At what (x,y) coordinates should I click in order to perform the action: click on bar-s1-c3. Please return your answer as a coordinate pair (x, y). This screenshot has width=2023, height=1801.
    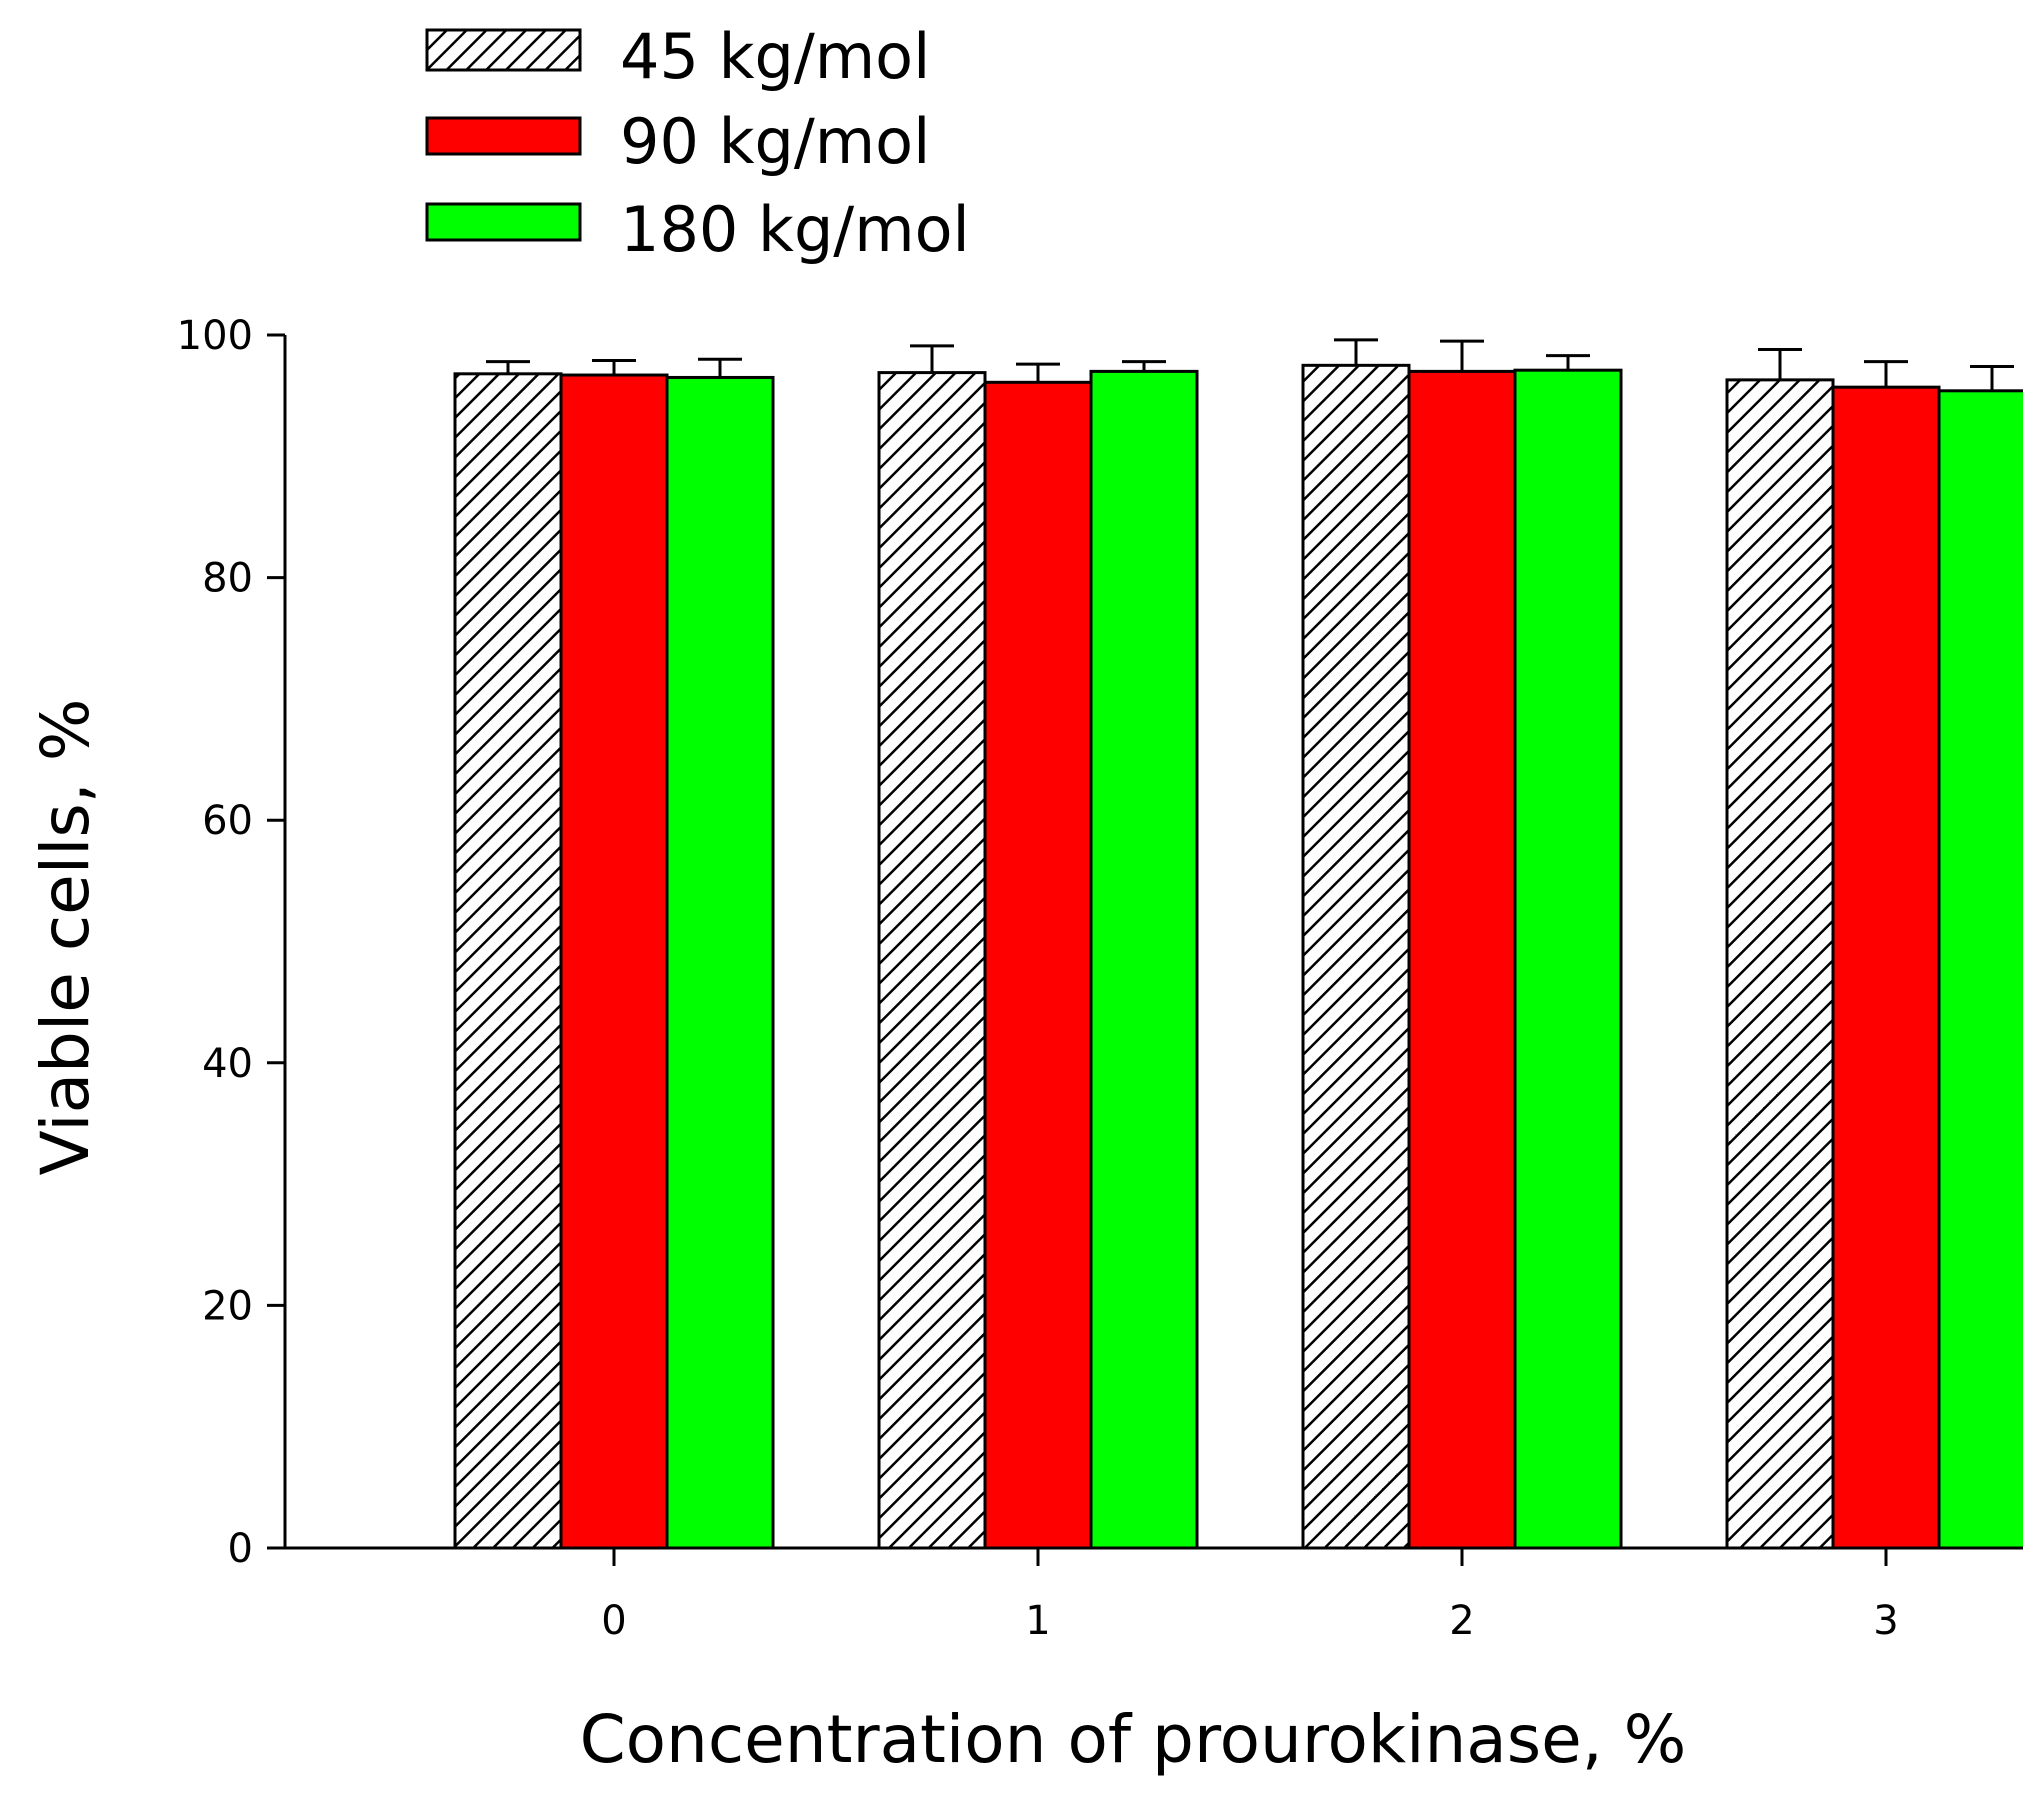
    Looking at the image, I should click on (1780, 964).